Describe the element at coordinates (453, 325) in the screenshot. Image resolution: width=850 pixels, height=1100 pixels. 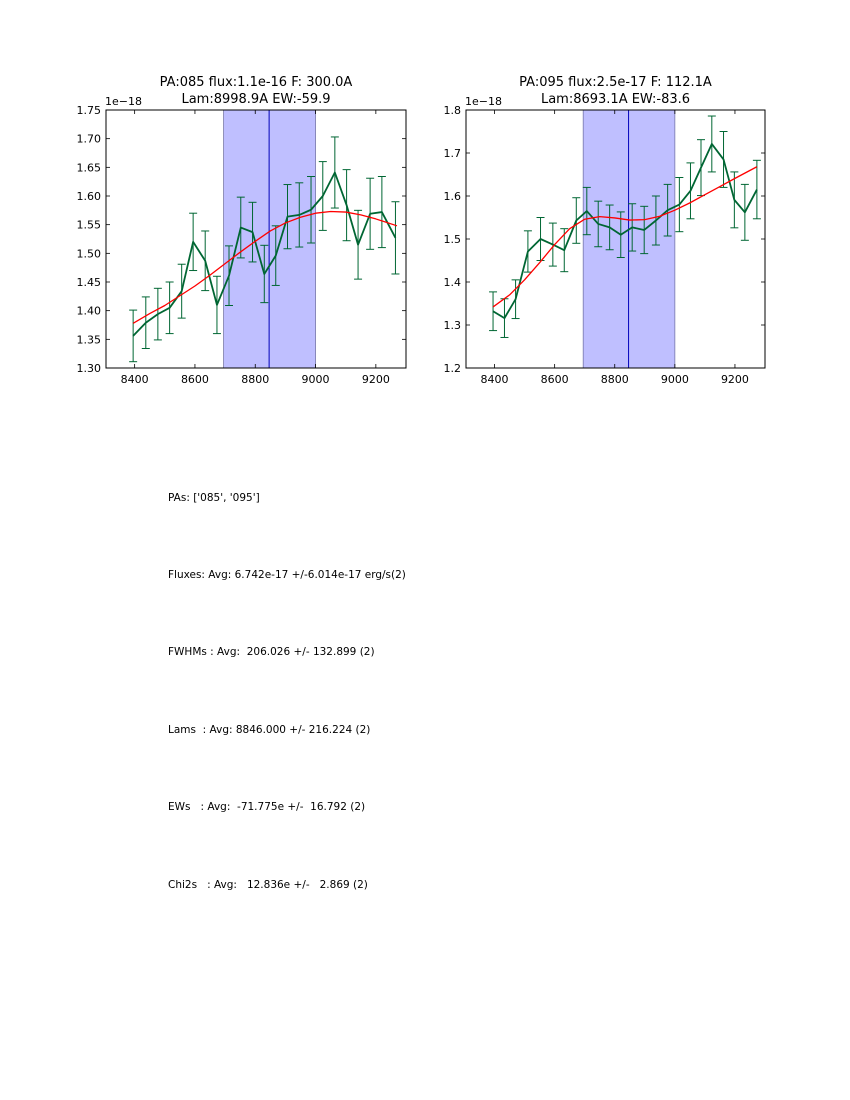
I see `y-tick-label: 1.3` at that location.